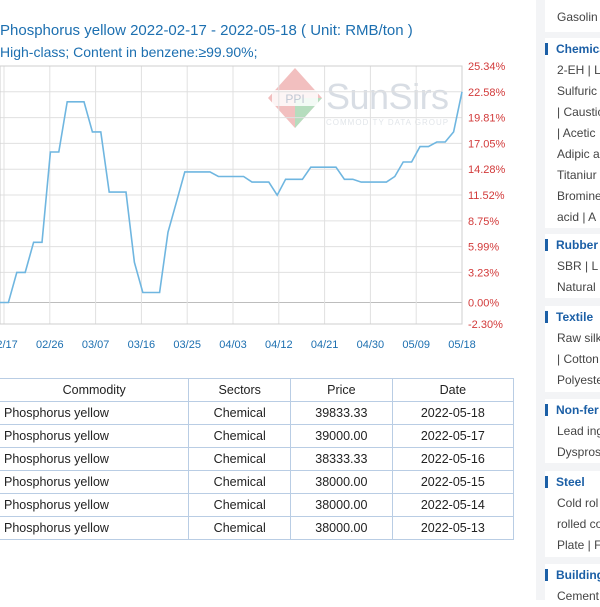 The height and width of the screenshot is (607, 600). What do you see at coordinates (233, 345) in the screenshot?
I see `x-tick-label: 04/03` at bounding box center [233, 345].